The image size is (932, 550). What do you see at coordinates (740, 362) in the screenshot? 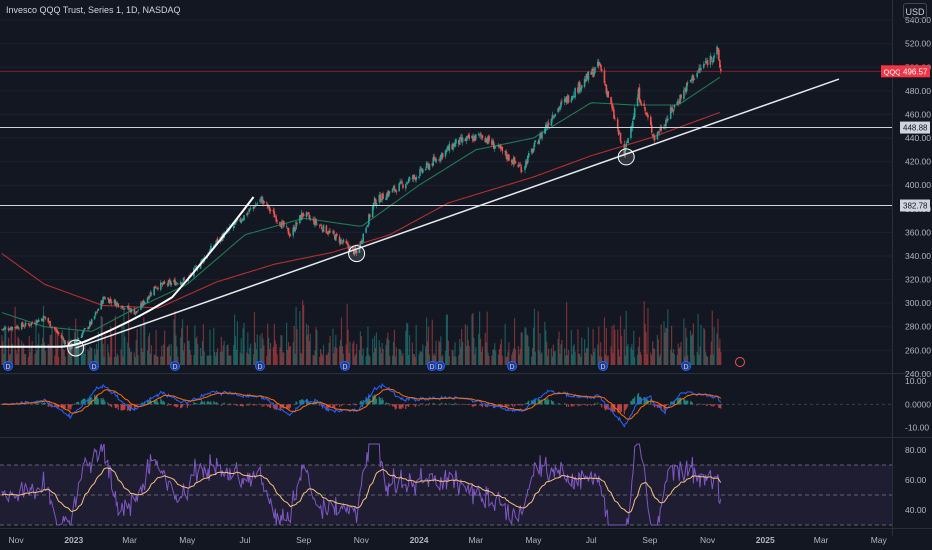
I see `earnings-marker` at bounding box center [740, 362].